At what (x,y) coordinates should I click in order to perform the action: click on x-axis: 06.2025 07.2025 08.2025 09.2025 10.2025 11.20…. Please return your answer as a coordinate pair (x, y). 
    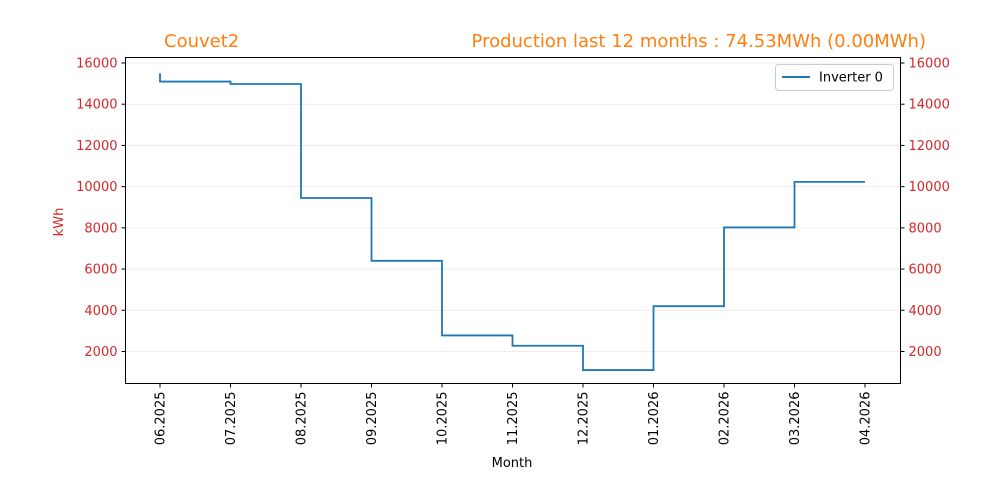
    Looking at the image, I should click on (514, 414).